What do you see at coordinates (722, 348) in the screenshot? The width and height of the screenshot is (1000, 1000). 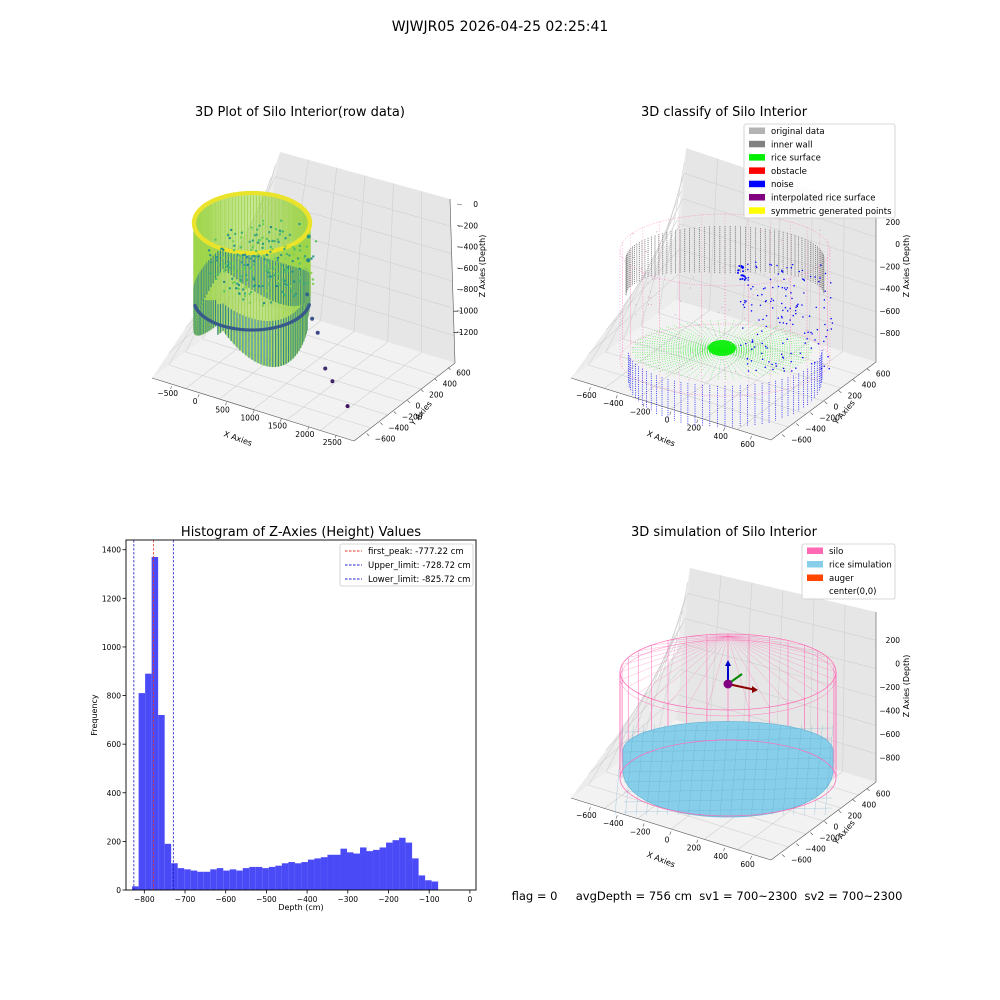 I see `rice-surface-core` at bounding box center [722, 348].